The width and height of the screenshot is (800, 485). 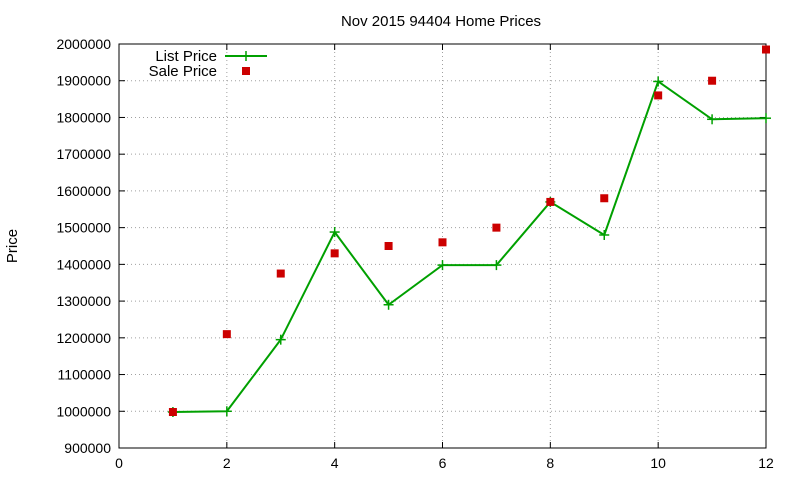 I want to click on x-tick-label: 12, so click(x=766, y=463).